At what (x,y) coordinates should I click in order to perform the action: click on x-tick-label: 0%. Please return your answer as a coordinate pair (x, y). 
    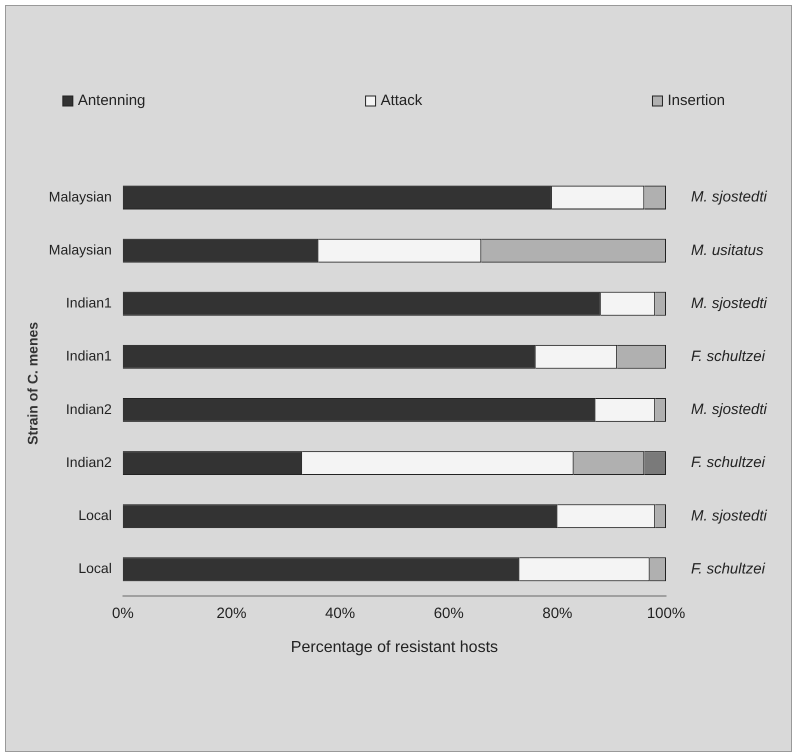
    Looking at the image, I should click on (123, 613).